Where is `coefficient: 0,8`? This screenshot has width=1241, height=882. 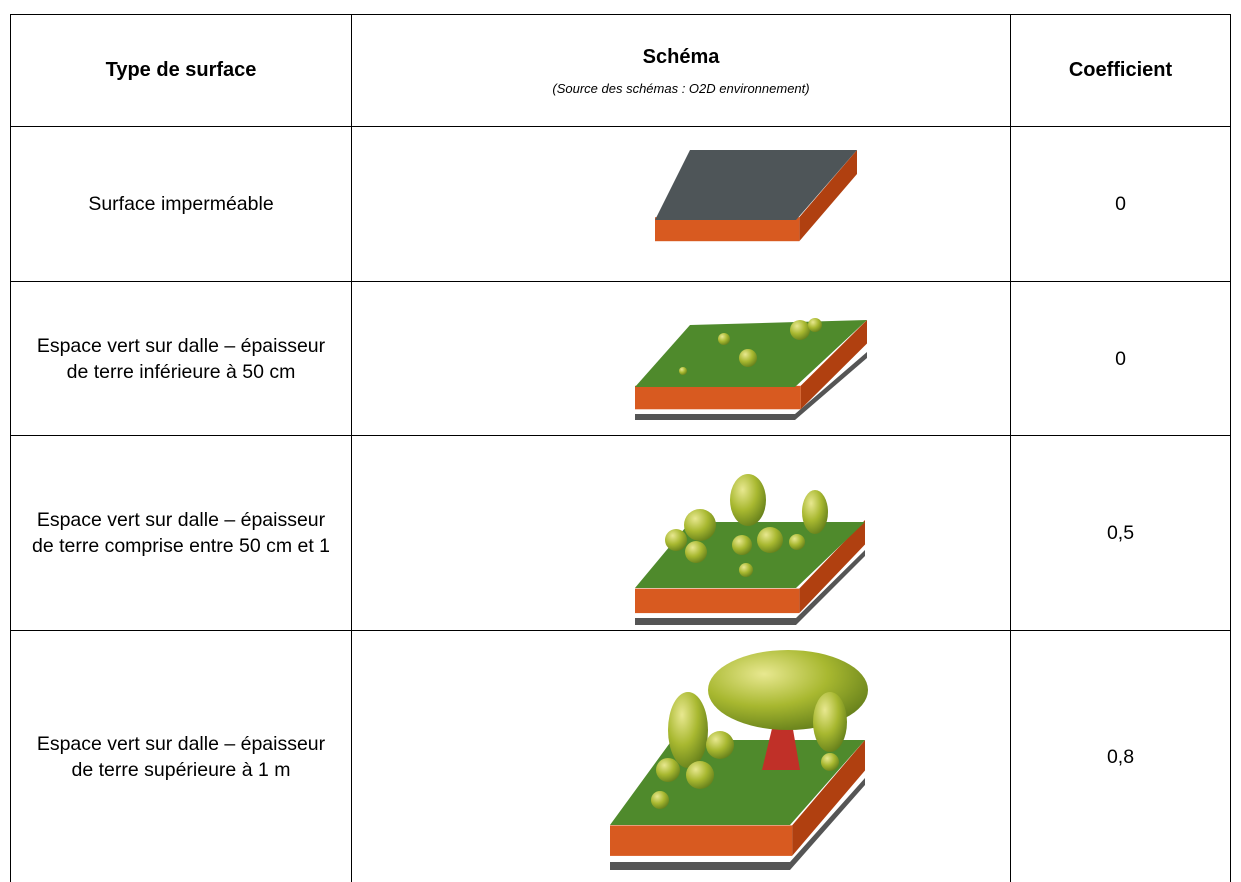
coefficient: 0,8 is located at coordinates (1120, 756).